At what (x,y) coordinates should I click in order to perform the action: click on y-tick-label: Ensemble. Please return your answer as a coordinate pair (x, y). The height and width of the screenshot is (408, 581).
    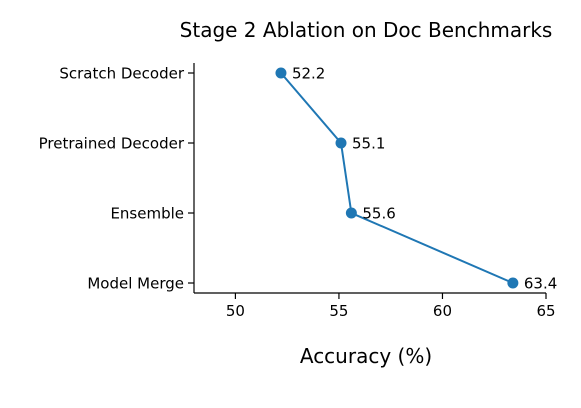
    Looking at the image, I should click on (147, 214).